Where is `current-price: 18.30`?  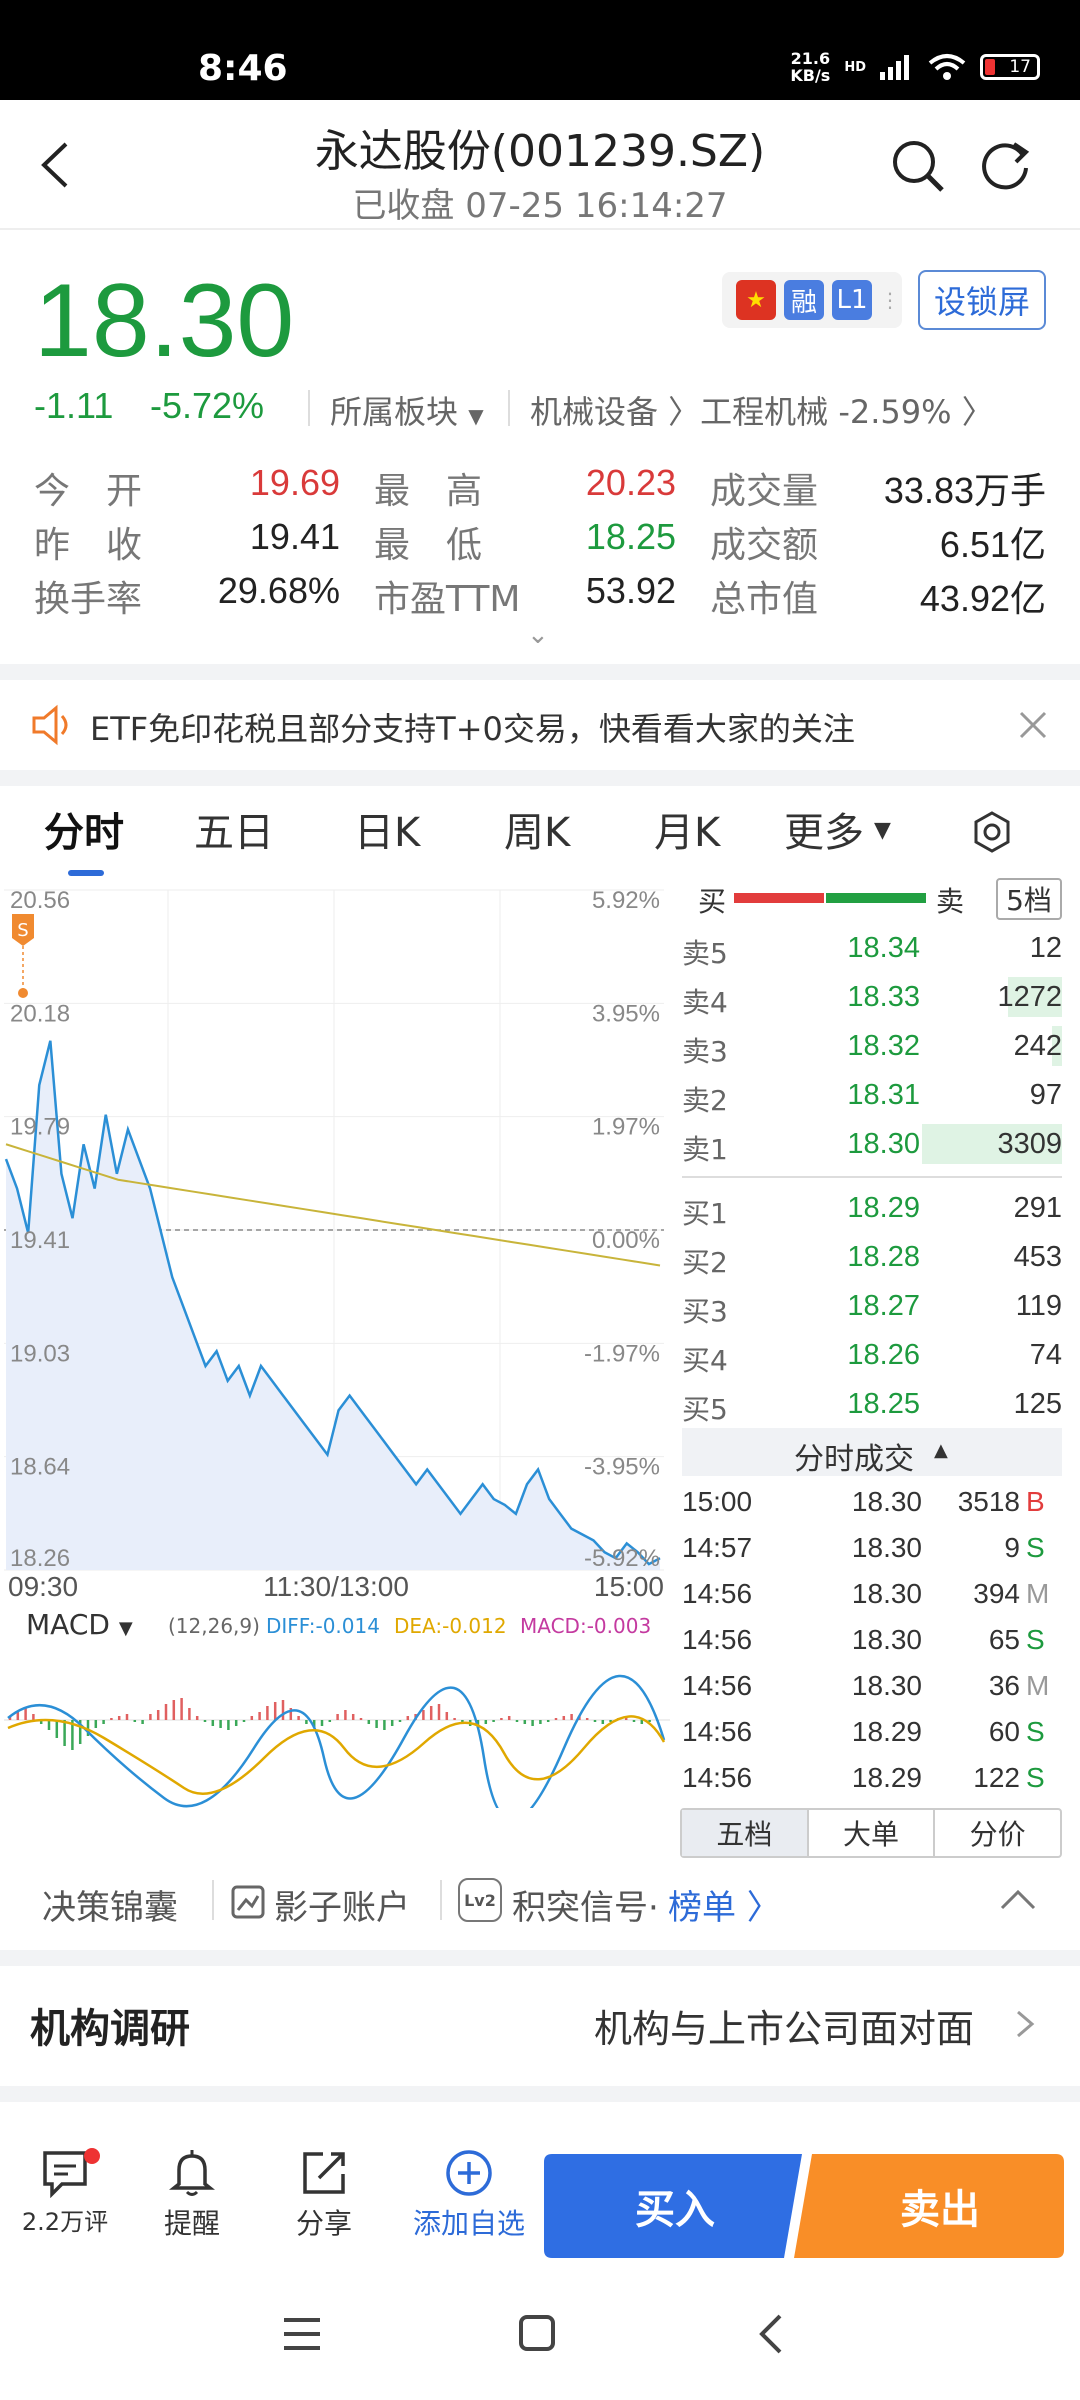
current-price: 18.30 is located at coordinates (164, 321).